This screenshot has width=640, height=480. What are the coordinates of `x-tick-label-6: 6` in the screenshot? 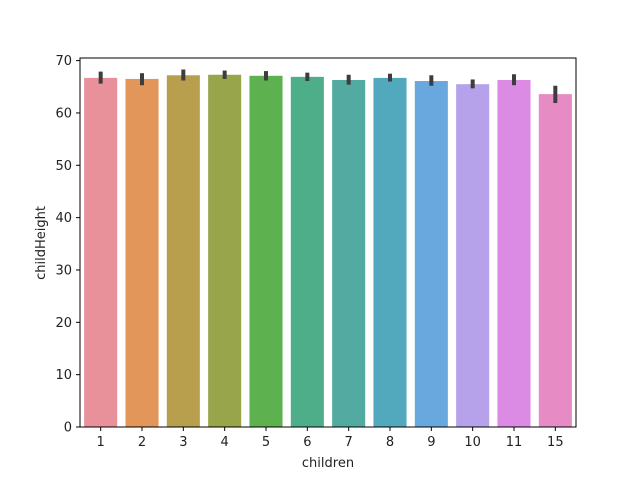 It's located at (307, 442).